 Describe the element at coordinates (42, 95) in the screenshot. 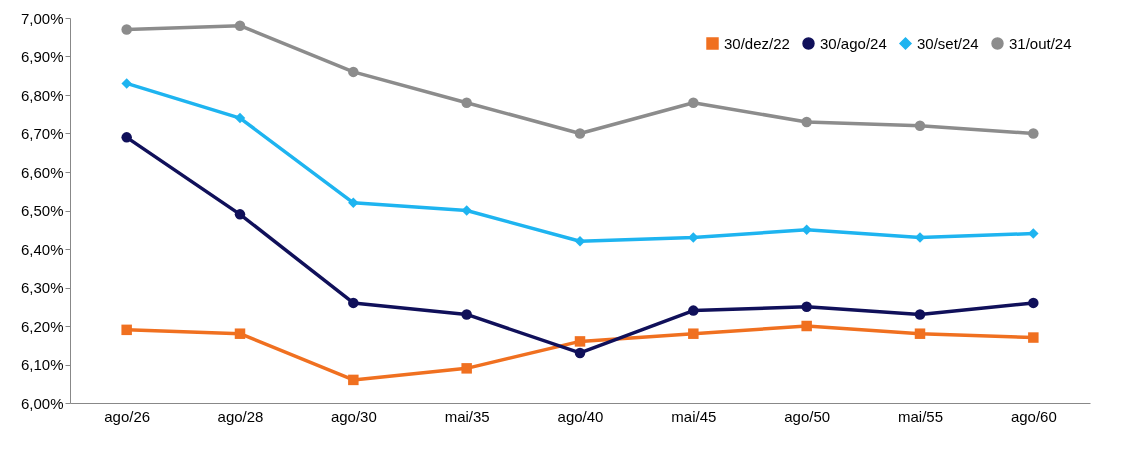

I see `y-tick-label: 6,80%` at that location.